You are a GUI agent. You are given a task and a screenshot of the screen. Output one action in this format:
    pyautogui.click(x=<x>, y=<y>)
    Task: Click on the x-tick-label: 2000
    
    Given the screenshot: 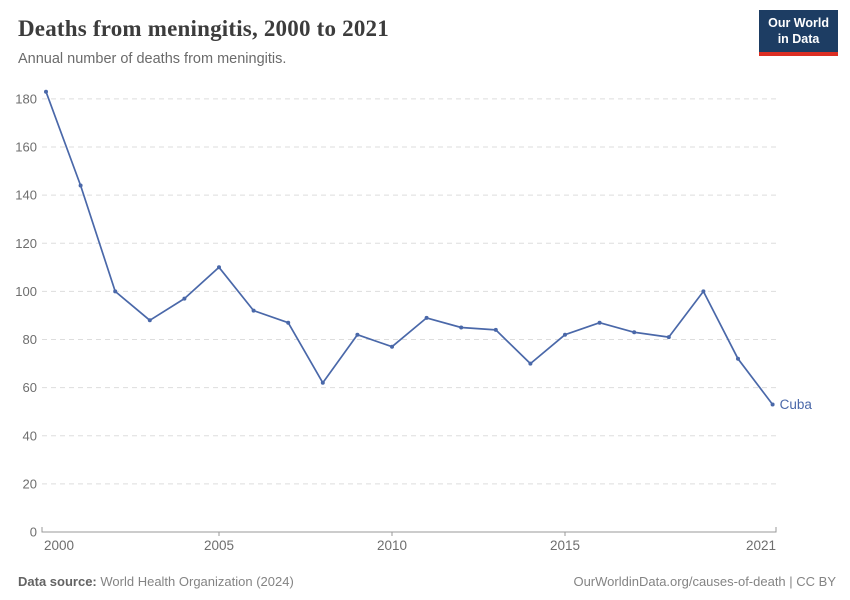 What is the action you would take?
    pyautogui.click(x=59, y=545)
    